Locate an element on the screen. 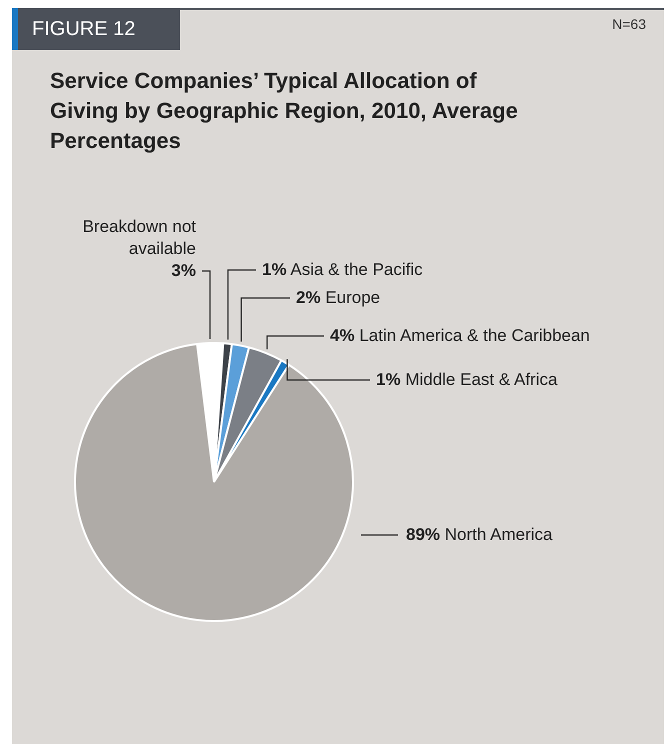 The height and width of the screenshot is (744, 668). slice-label: Breakdown not available is located at coordinates (139, 238).